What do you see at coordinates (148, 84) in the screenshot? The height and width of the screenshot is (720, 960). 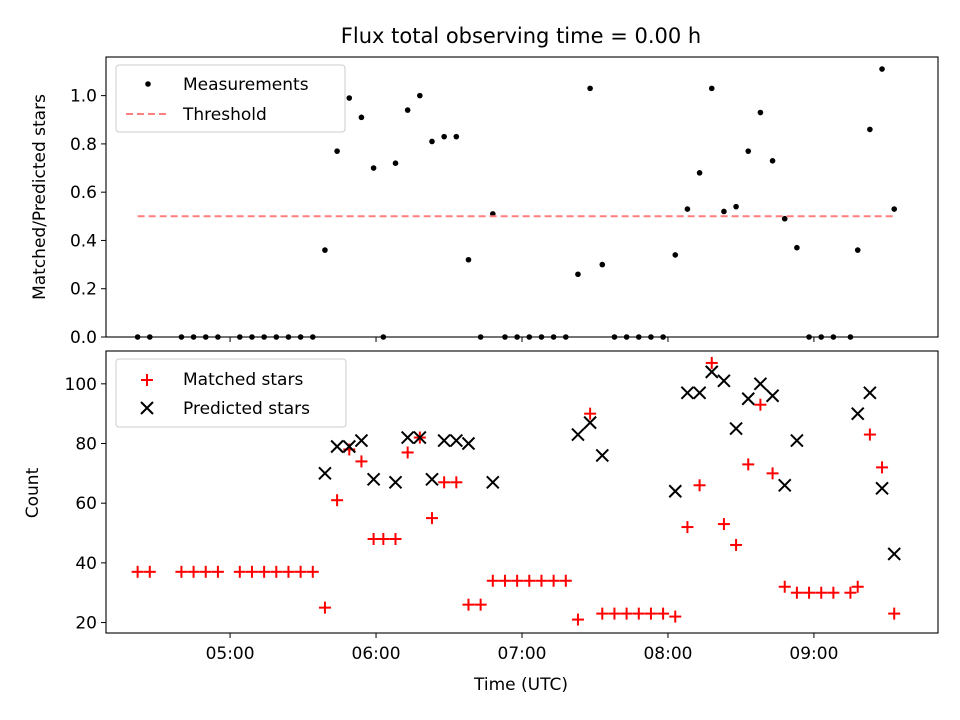 I see `measurements-legend-marker` at bounding box center [148, 84].